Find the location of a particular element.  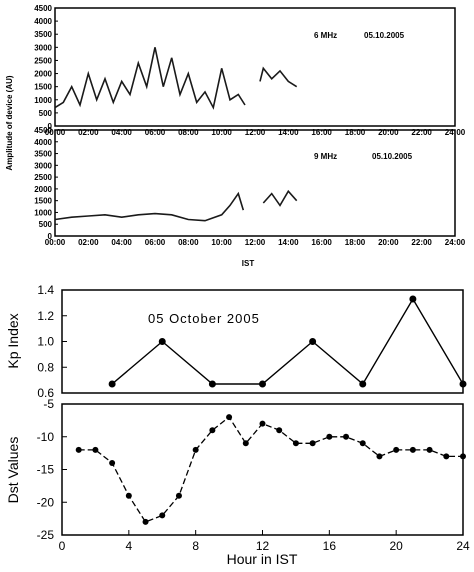

series-kp is located at coordinates (287, 341).